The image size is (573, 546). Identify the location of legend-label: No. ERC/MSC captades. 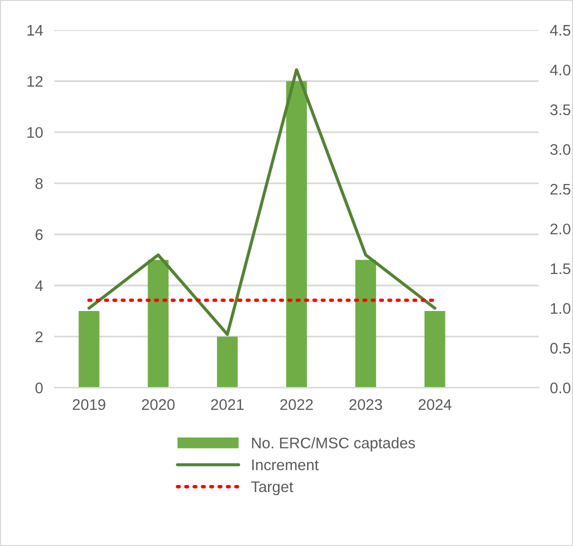
(334, 444).